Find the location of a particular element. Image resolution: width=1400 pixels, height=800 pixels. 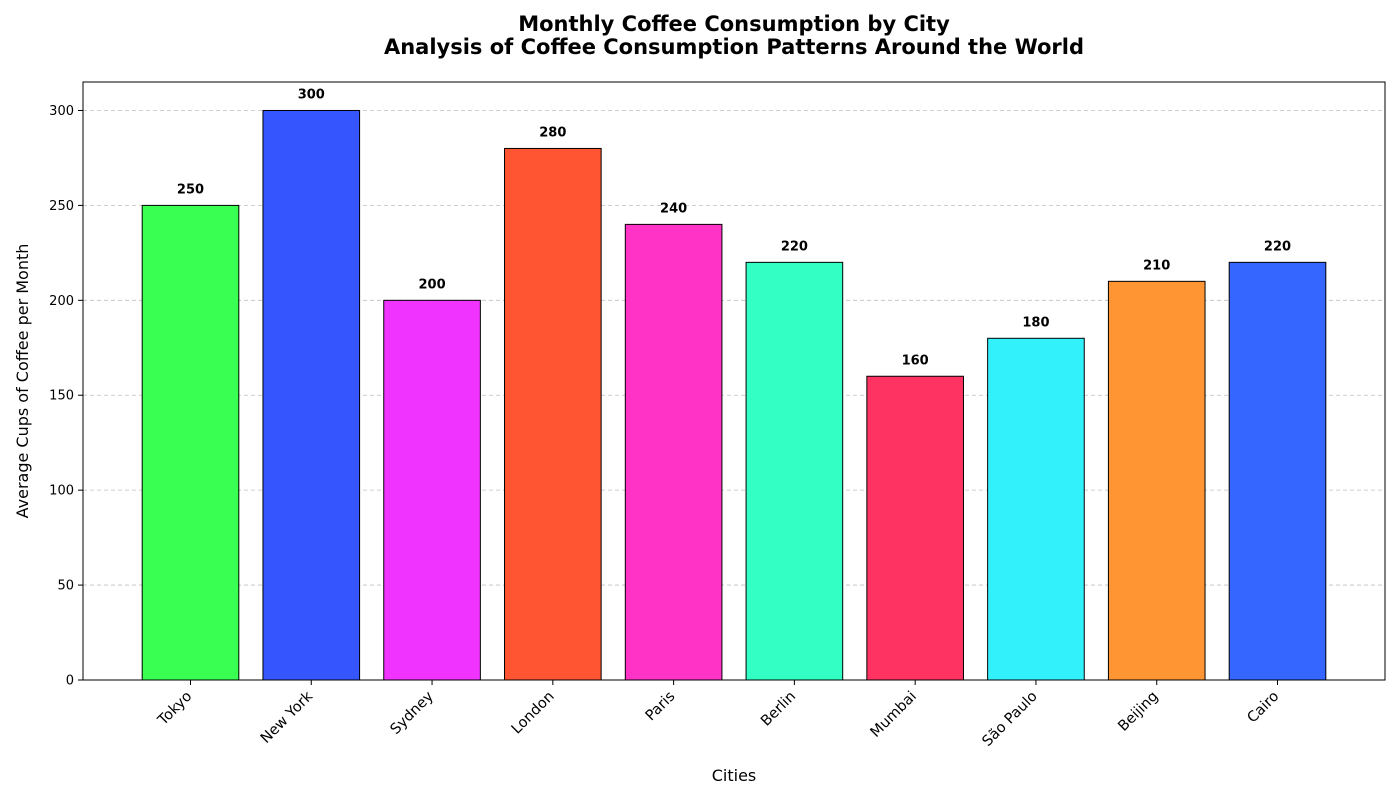

bar-value-label: 250 is located at coordinates (190, 189).